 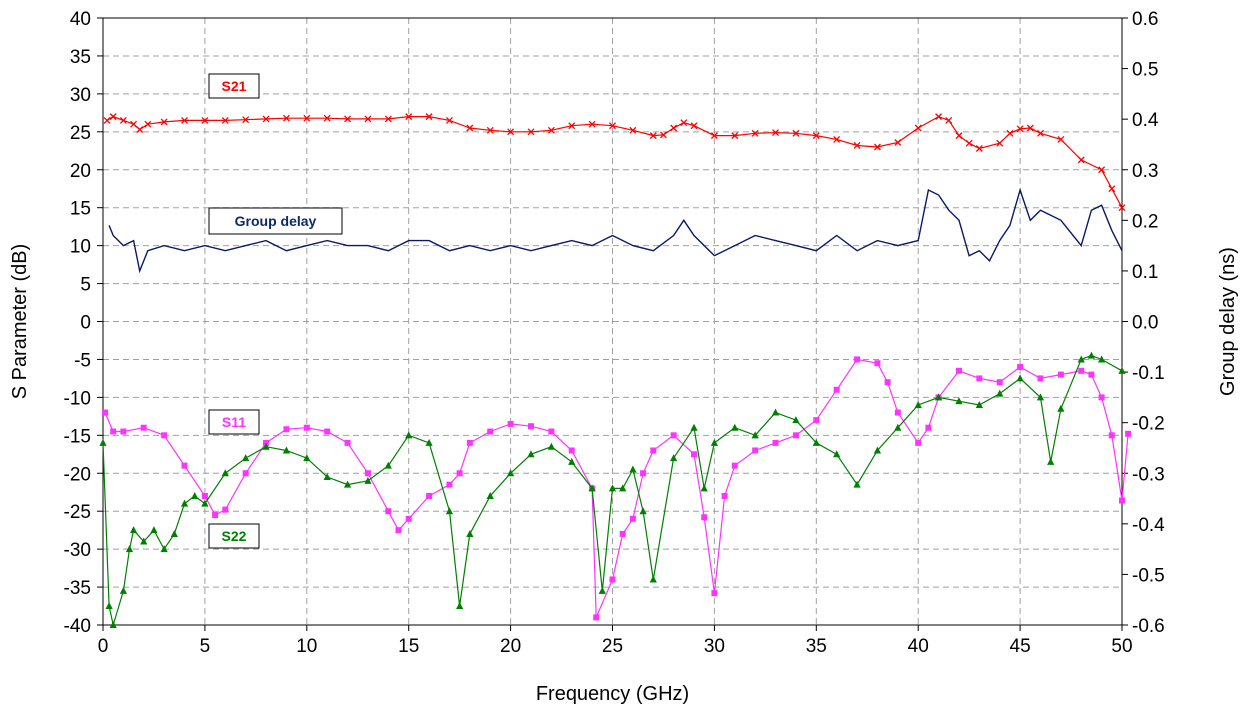 What do you see at coordinates (77, 512) in the screenshot?
I see `y-tick-label: -25` at bounding box center [77, 512].